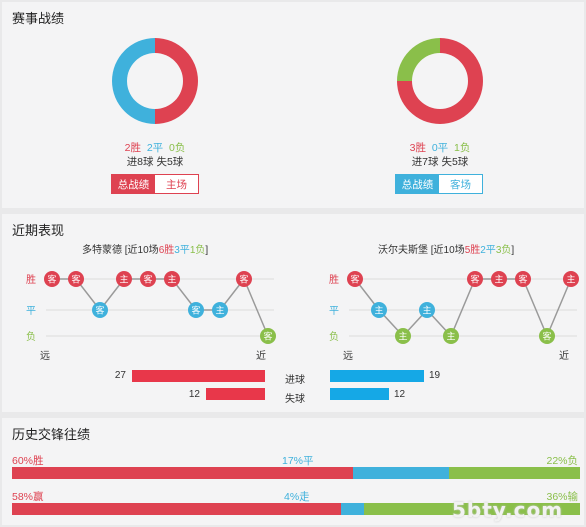 The height and width of the screenshot is (527, 586). I want to click on away-axis-label-draw: 平, so click(334, 311).